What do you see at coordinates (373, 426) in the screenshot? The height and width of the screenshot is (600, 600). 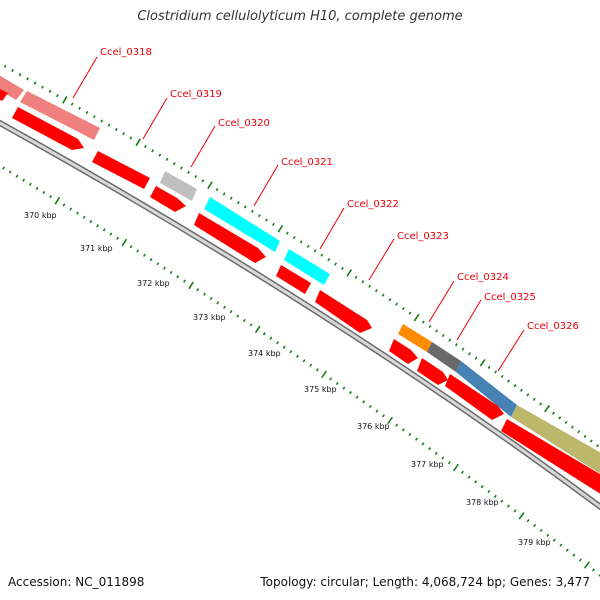 I see `scale-label: 376 kbp` at bounding box center [373, 426].